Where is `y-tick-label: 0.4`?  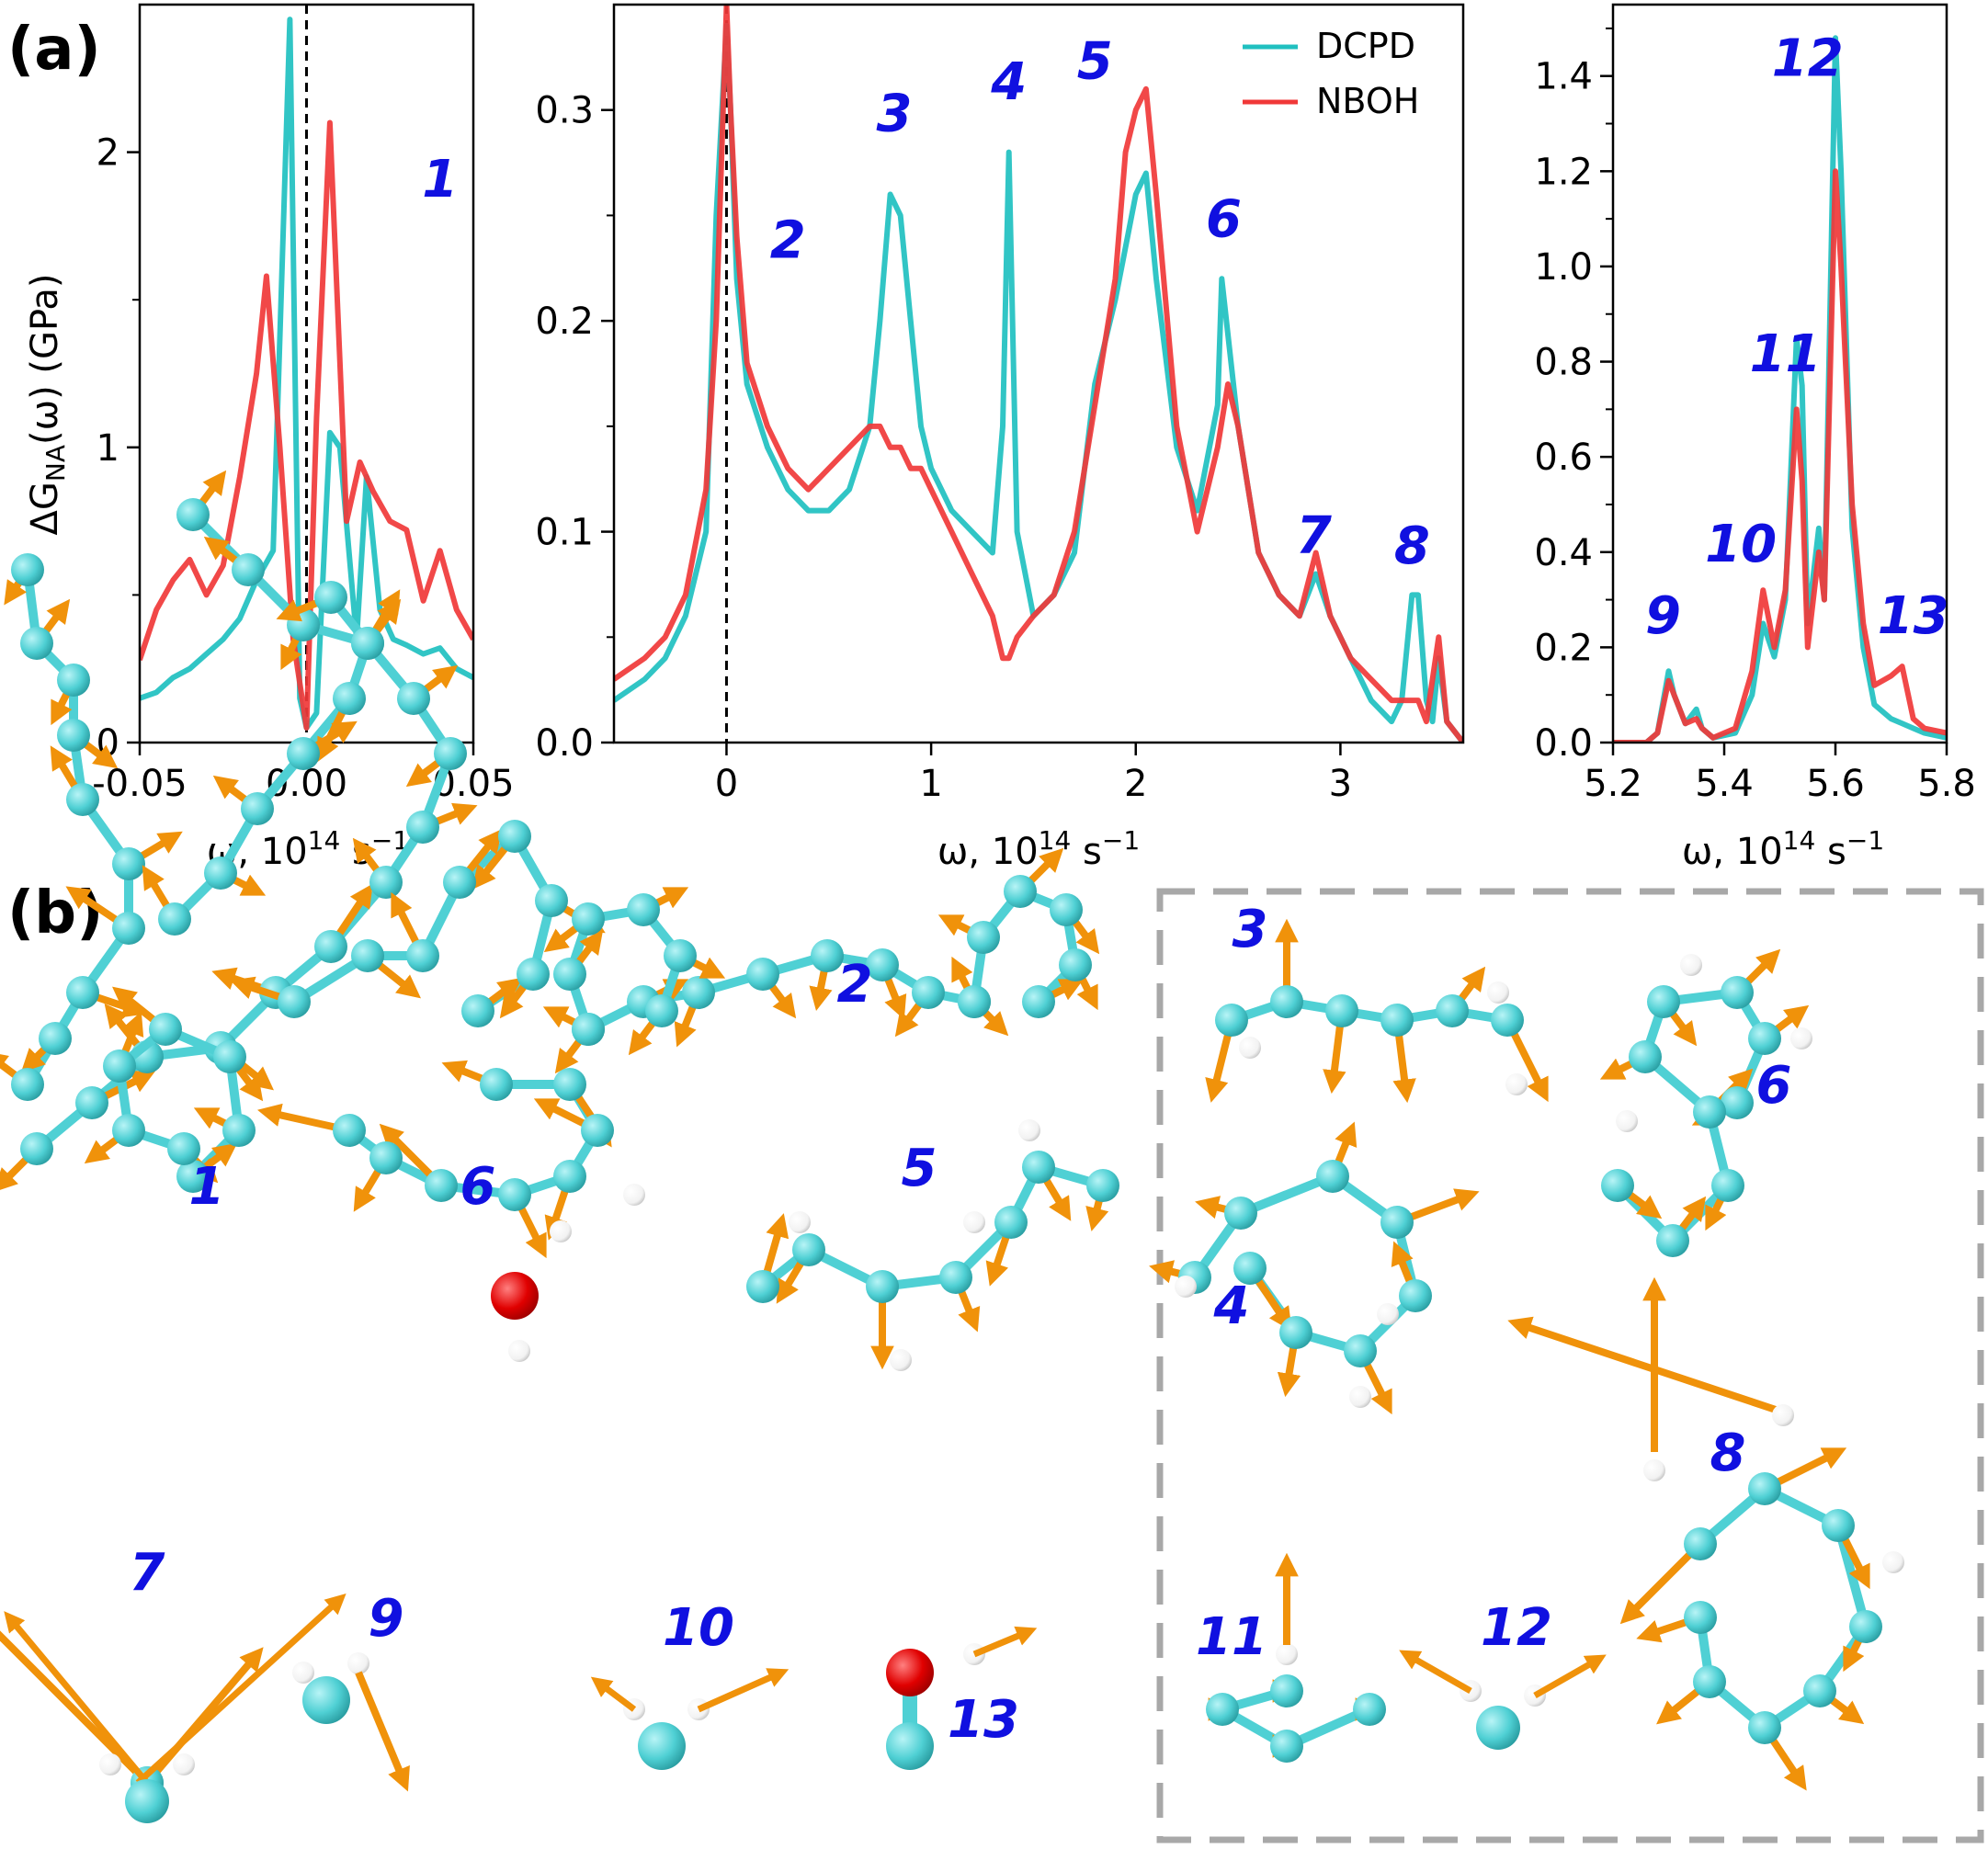 y-tick-label: 0.4 is located at coordinates (1563, 553).